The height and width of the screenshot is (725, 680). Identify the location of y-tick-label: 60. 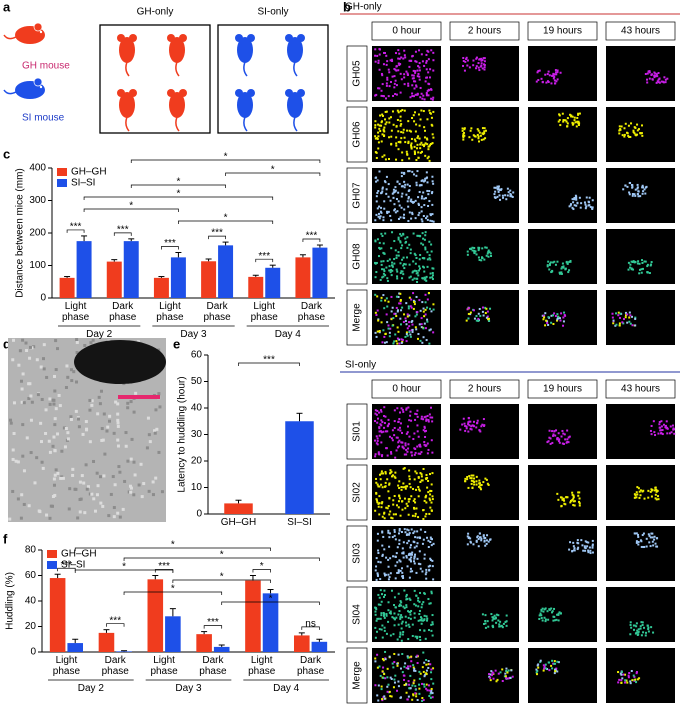
(31, 575).